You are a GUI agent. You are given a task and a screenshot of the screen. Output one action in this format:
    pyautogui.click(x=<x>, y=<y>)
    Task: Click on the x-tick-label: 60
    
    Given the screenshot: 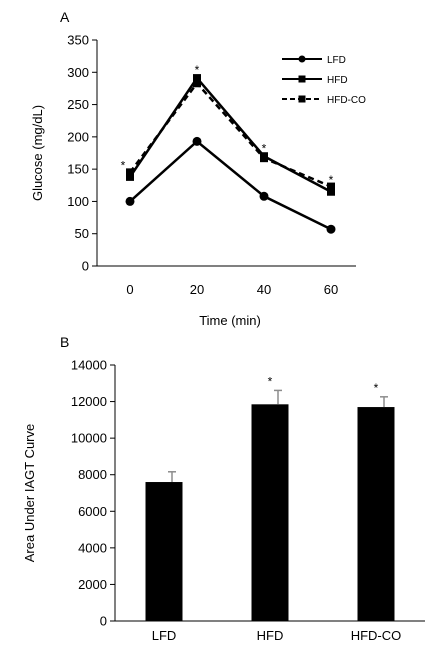 What is the action you would take?
    pyautogui.click(x=331, y=289)
    